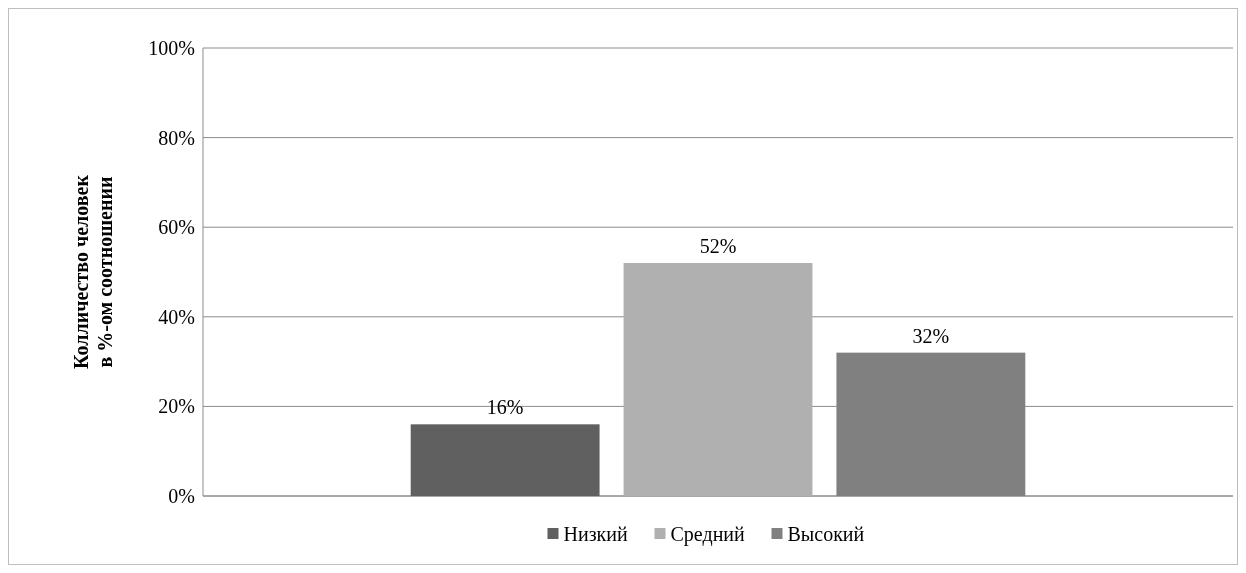 The width and height of the screenshot is (1246, 573). What do you see at coordinates (176, 316) in the screenshot?
I see `y-tick-label: 40%` at bounding box center [176, 316].